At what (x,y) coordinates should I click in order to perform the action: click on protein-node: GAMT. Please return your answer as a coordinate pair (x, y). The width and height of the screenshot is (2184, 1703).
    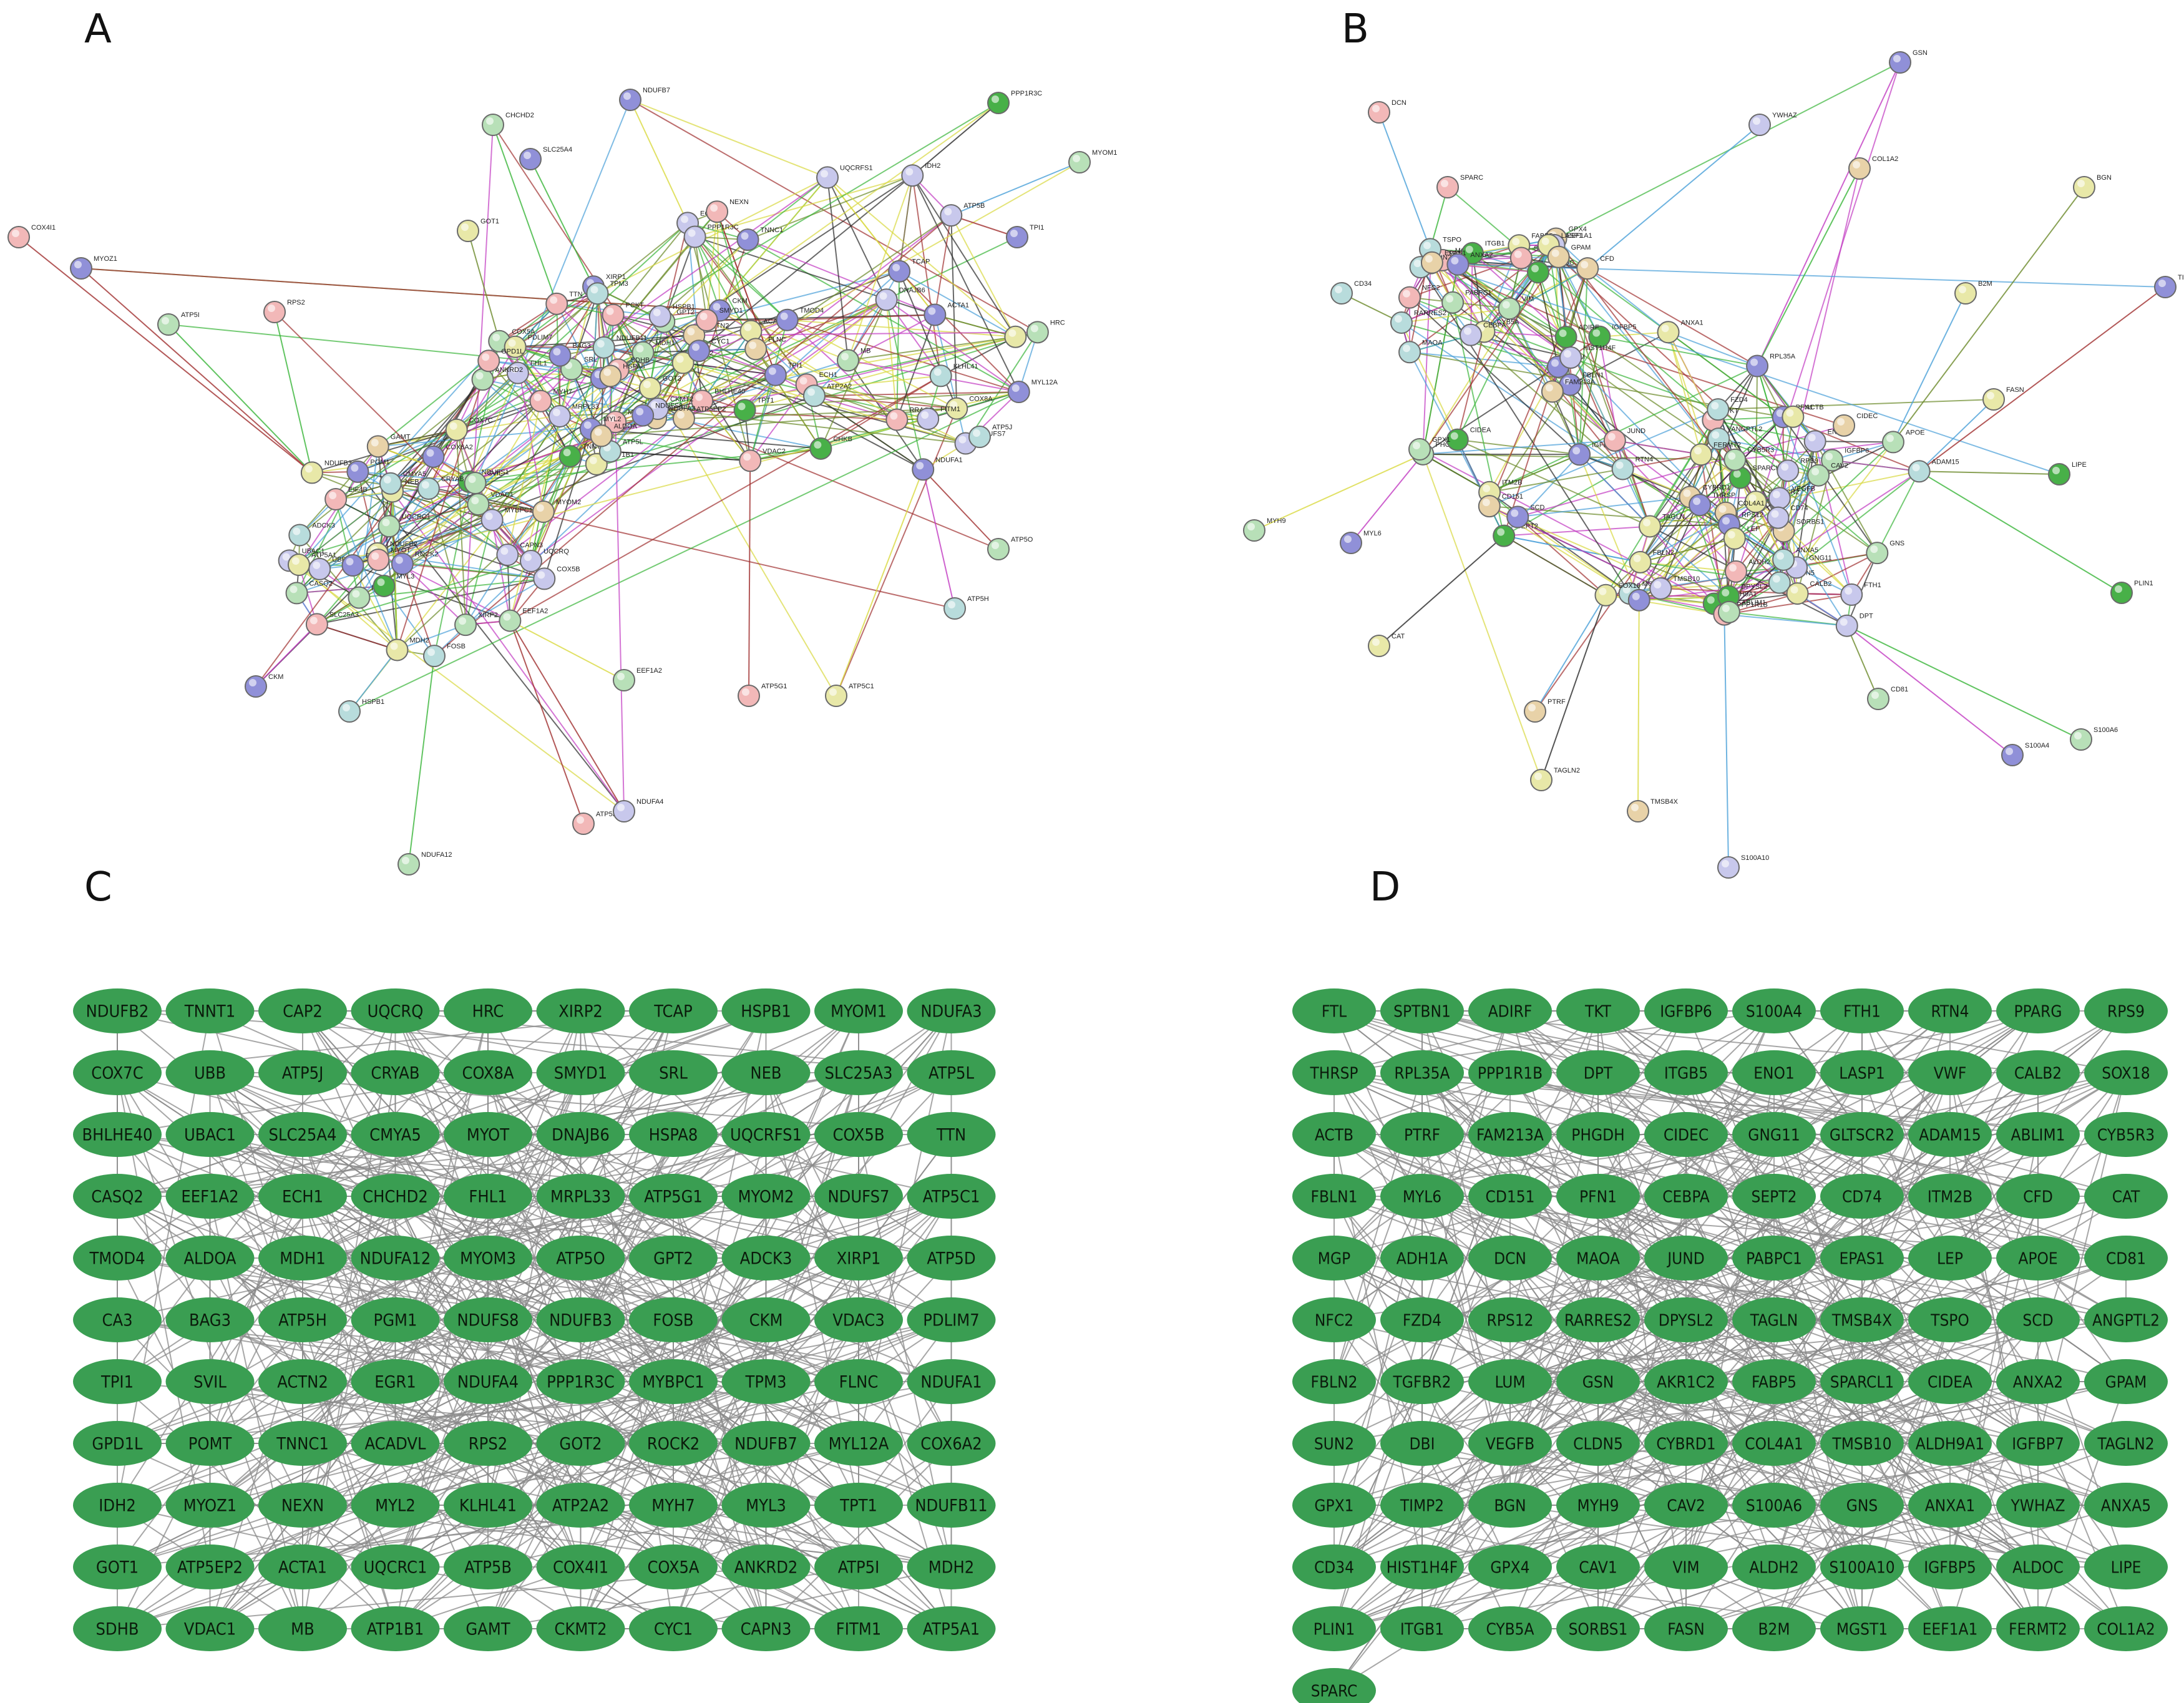
    Looking at the image, I should click on (389, 445).